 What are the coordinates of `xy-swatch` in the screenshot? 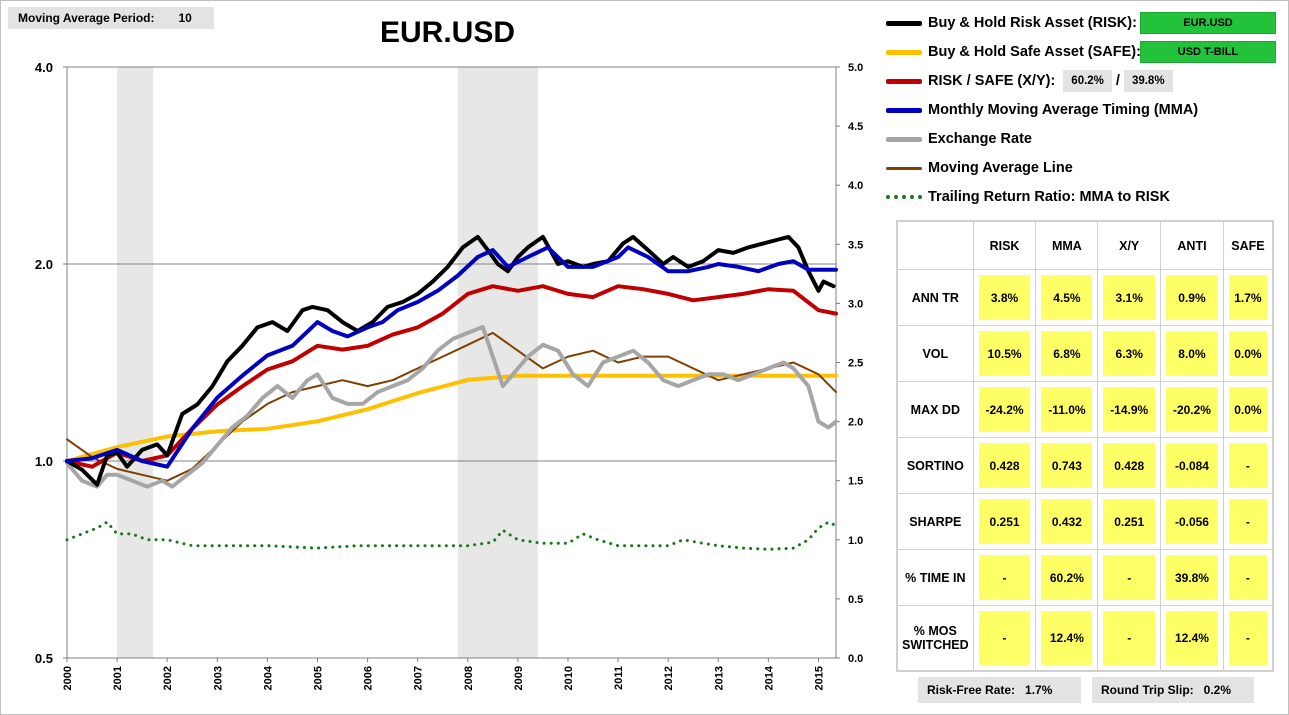 It's located at (904, 81).